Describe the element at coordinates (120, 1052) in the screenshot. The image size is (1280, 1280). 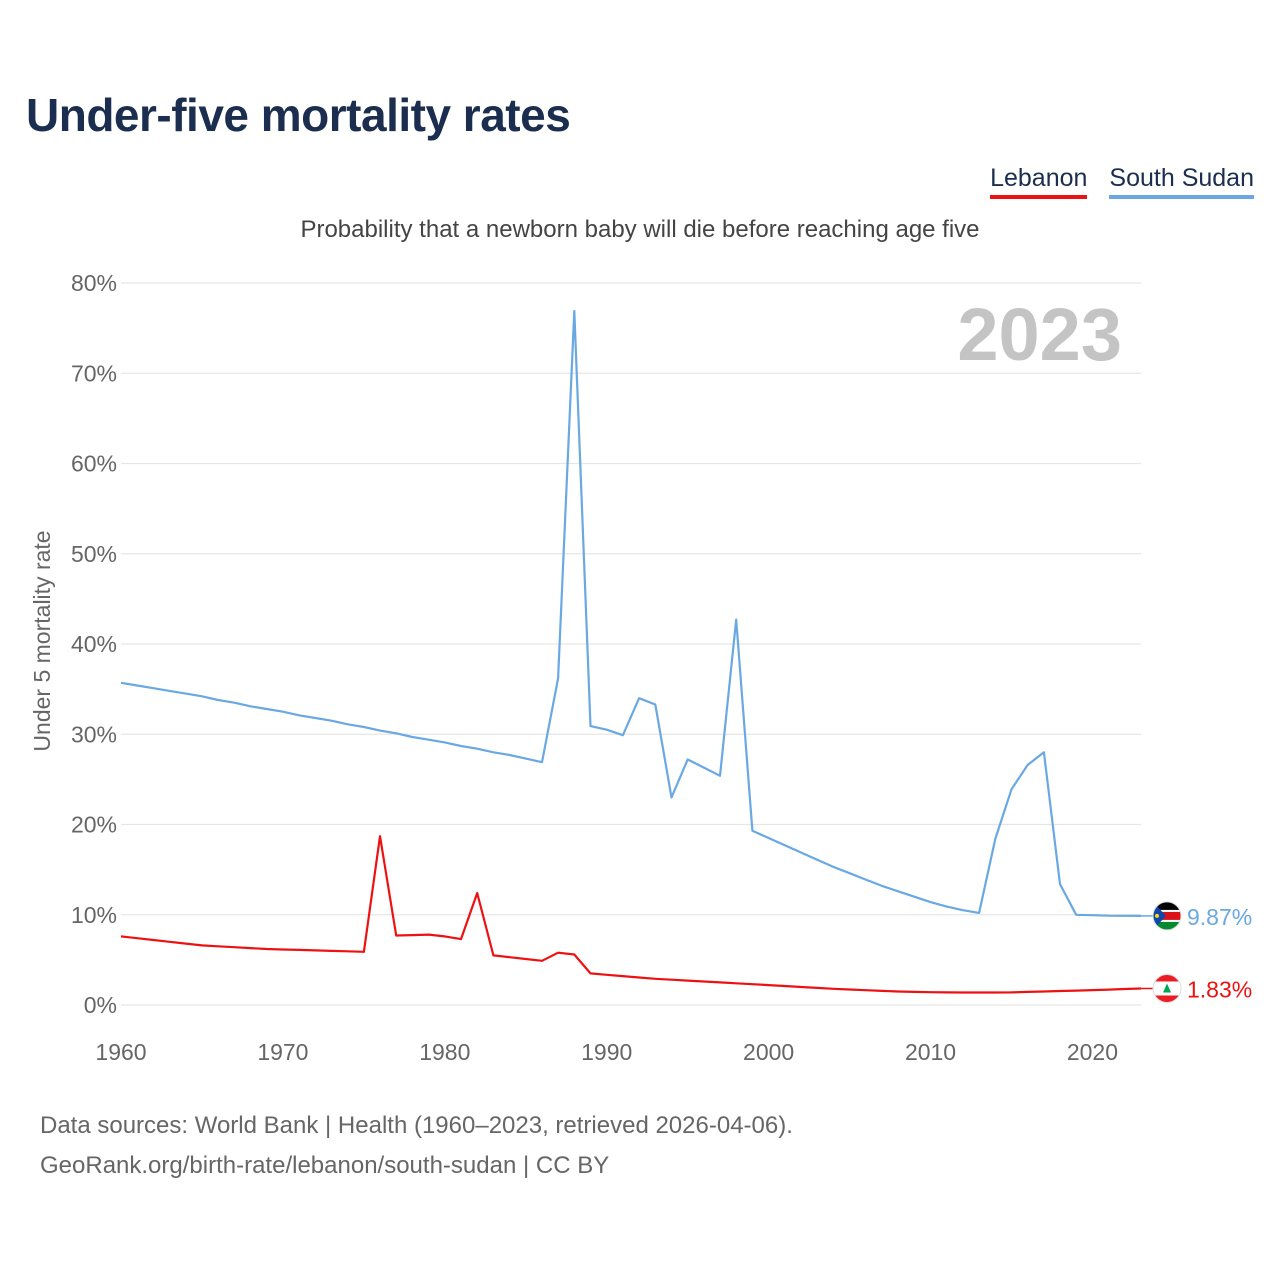
I see `x-tick-label: 1960` at that location.